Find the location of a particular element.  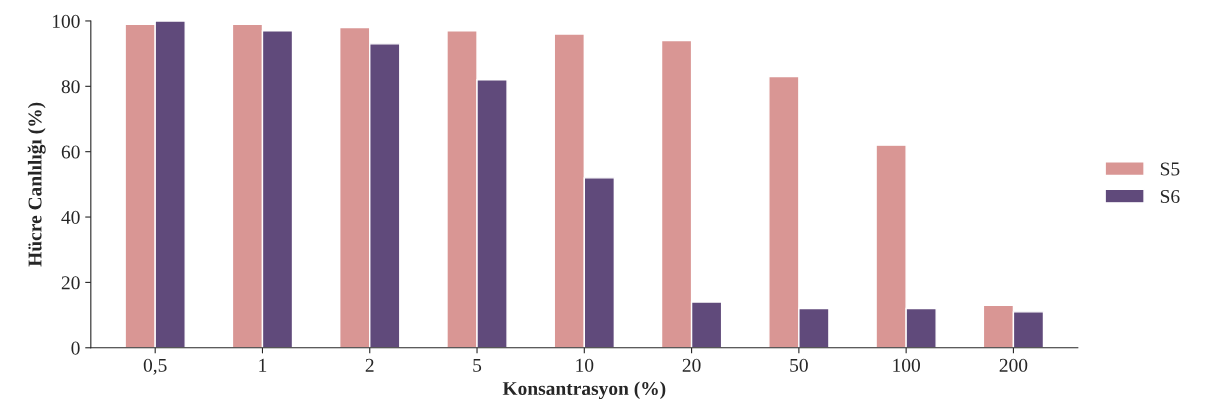

legend-label: S6 is located at coordinates (1170, 196).